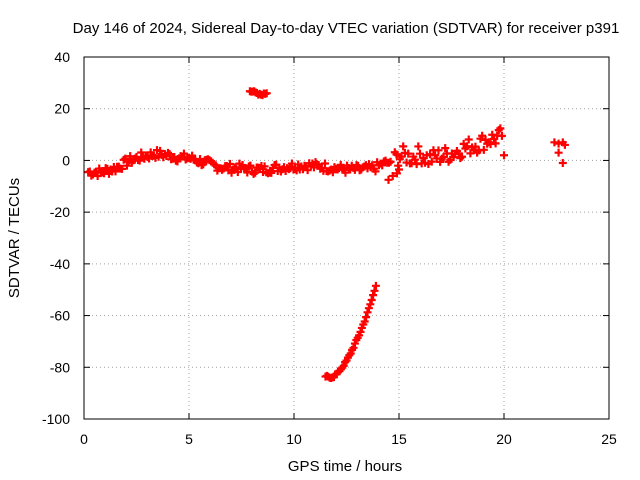 This screenshot has height=480, width=640. What do you see at coordinates (62, 109) in the screenshot?
I see `y-tick-label: 20` at bounding box center [62, 109].